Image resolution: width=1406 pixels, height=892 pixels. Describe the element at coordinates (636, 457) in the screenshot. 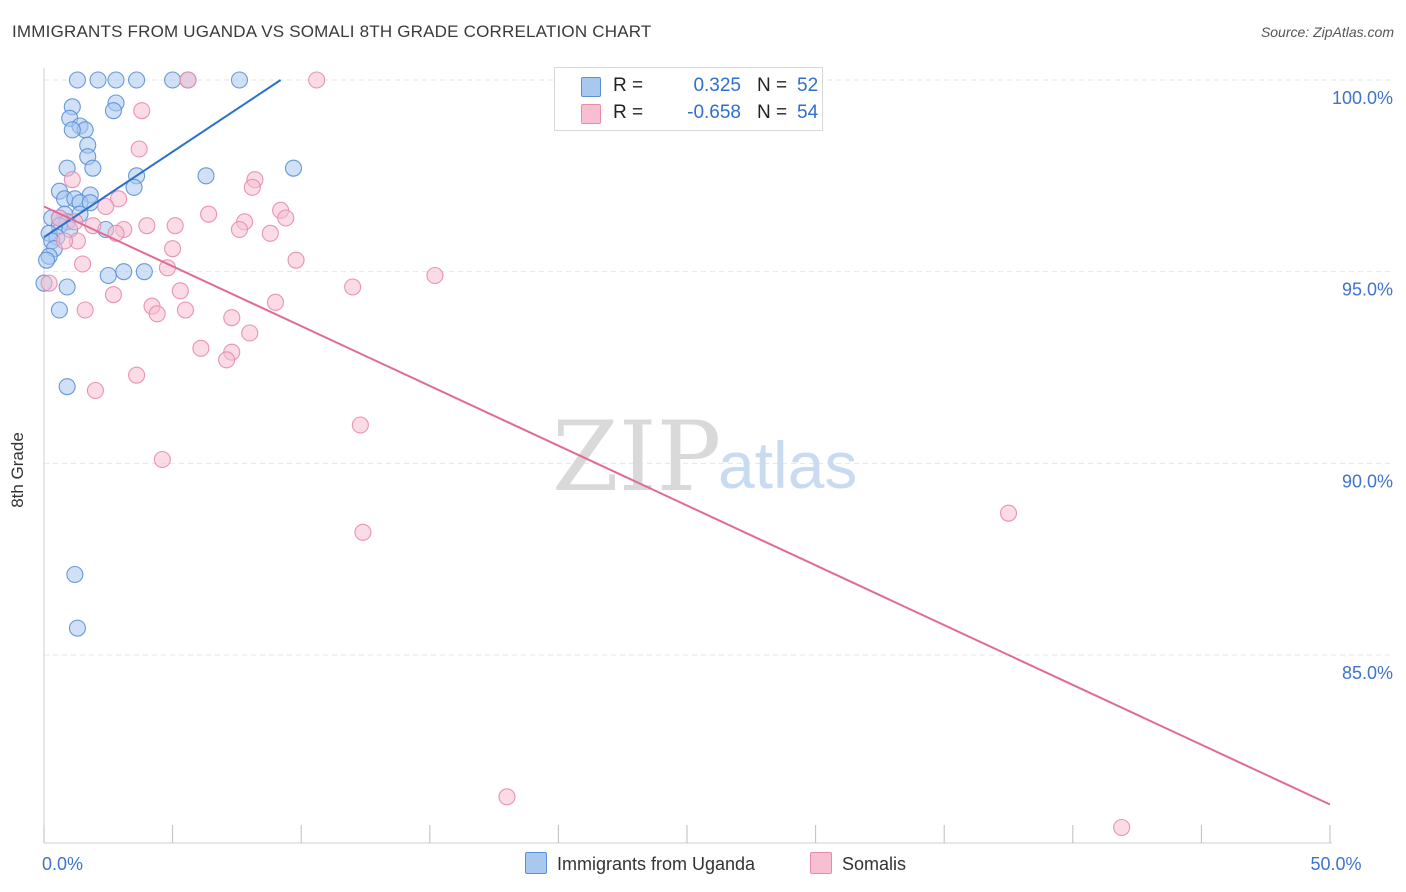

I see `watermark-zip: ZIP` at that location.